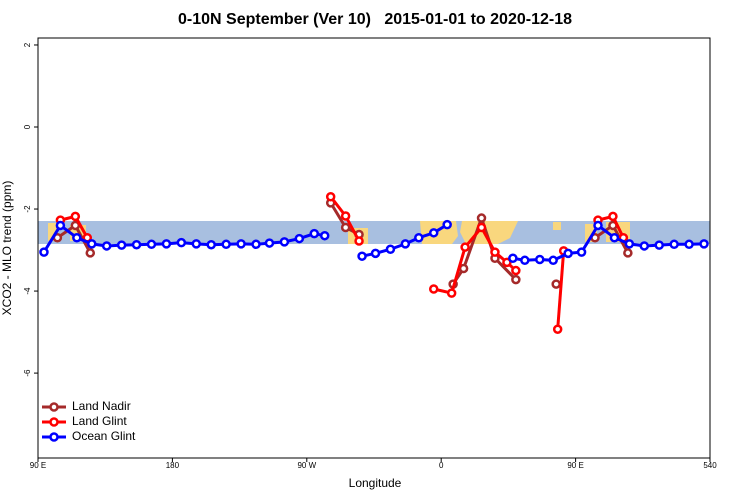  Describe the element at coordinates (374, 232) in the screenshot. I see `ocean-strip` at that location.